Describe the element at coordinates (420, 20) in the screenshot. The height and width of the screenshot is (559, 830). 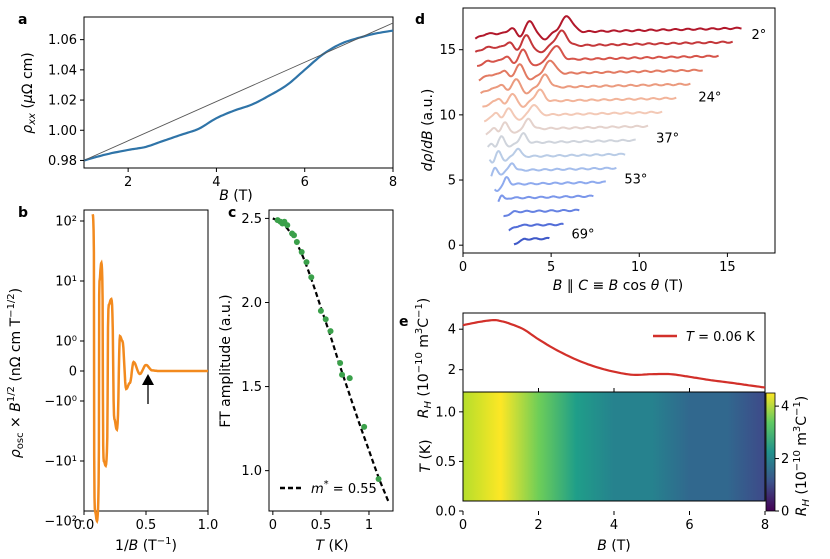
I see `panel-label-d: d` at that location.